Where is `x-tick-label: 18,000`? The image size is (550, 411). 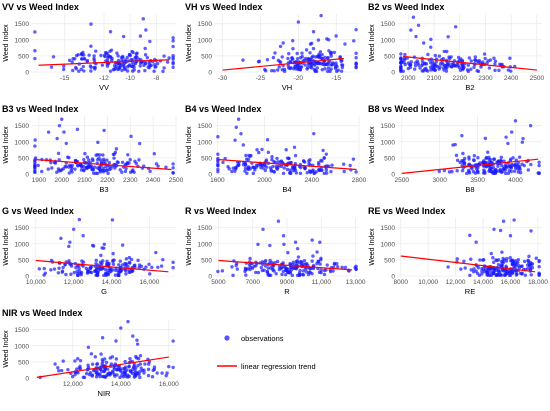
x-tick-label: 18,000 is located at coordinates (538, 282).